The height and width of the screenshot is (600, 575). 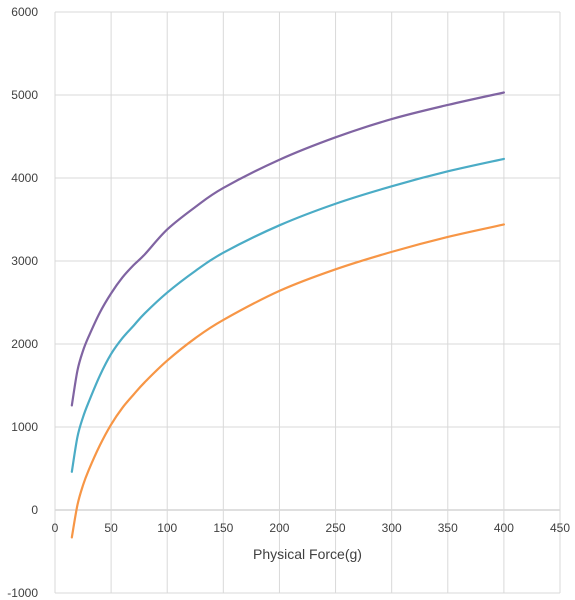 What do you see at coordinates (24, 12) in the screenshot?
I see `y-tick-label: 6000` at bounding box center [24, 12].